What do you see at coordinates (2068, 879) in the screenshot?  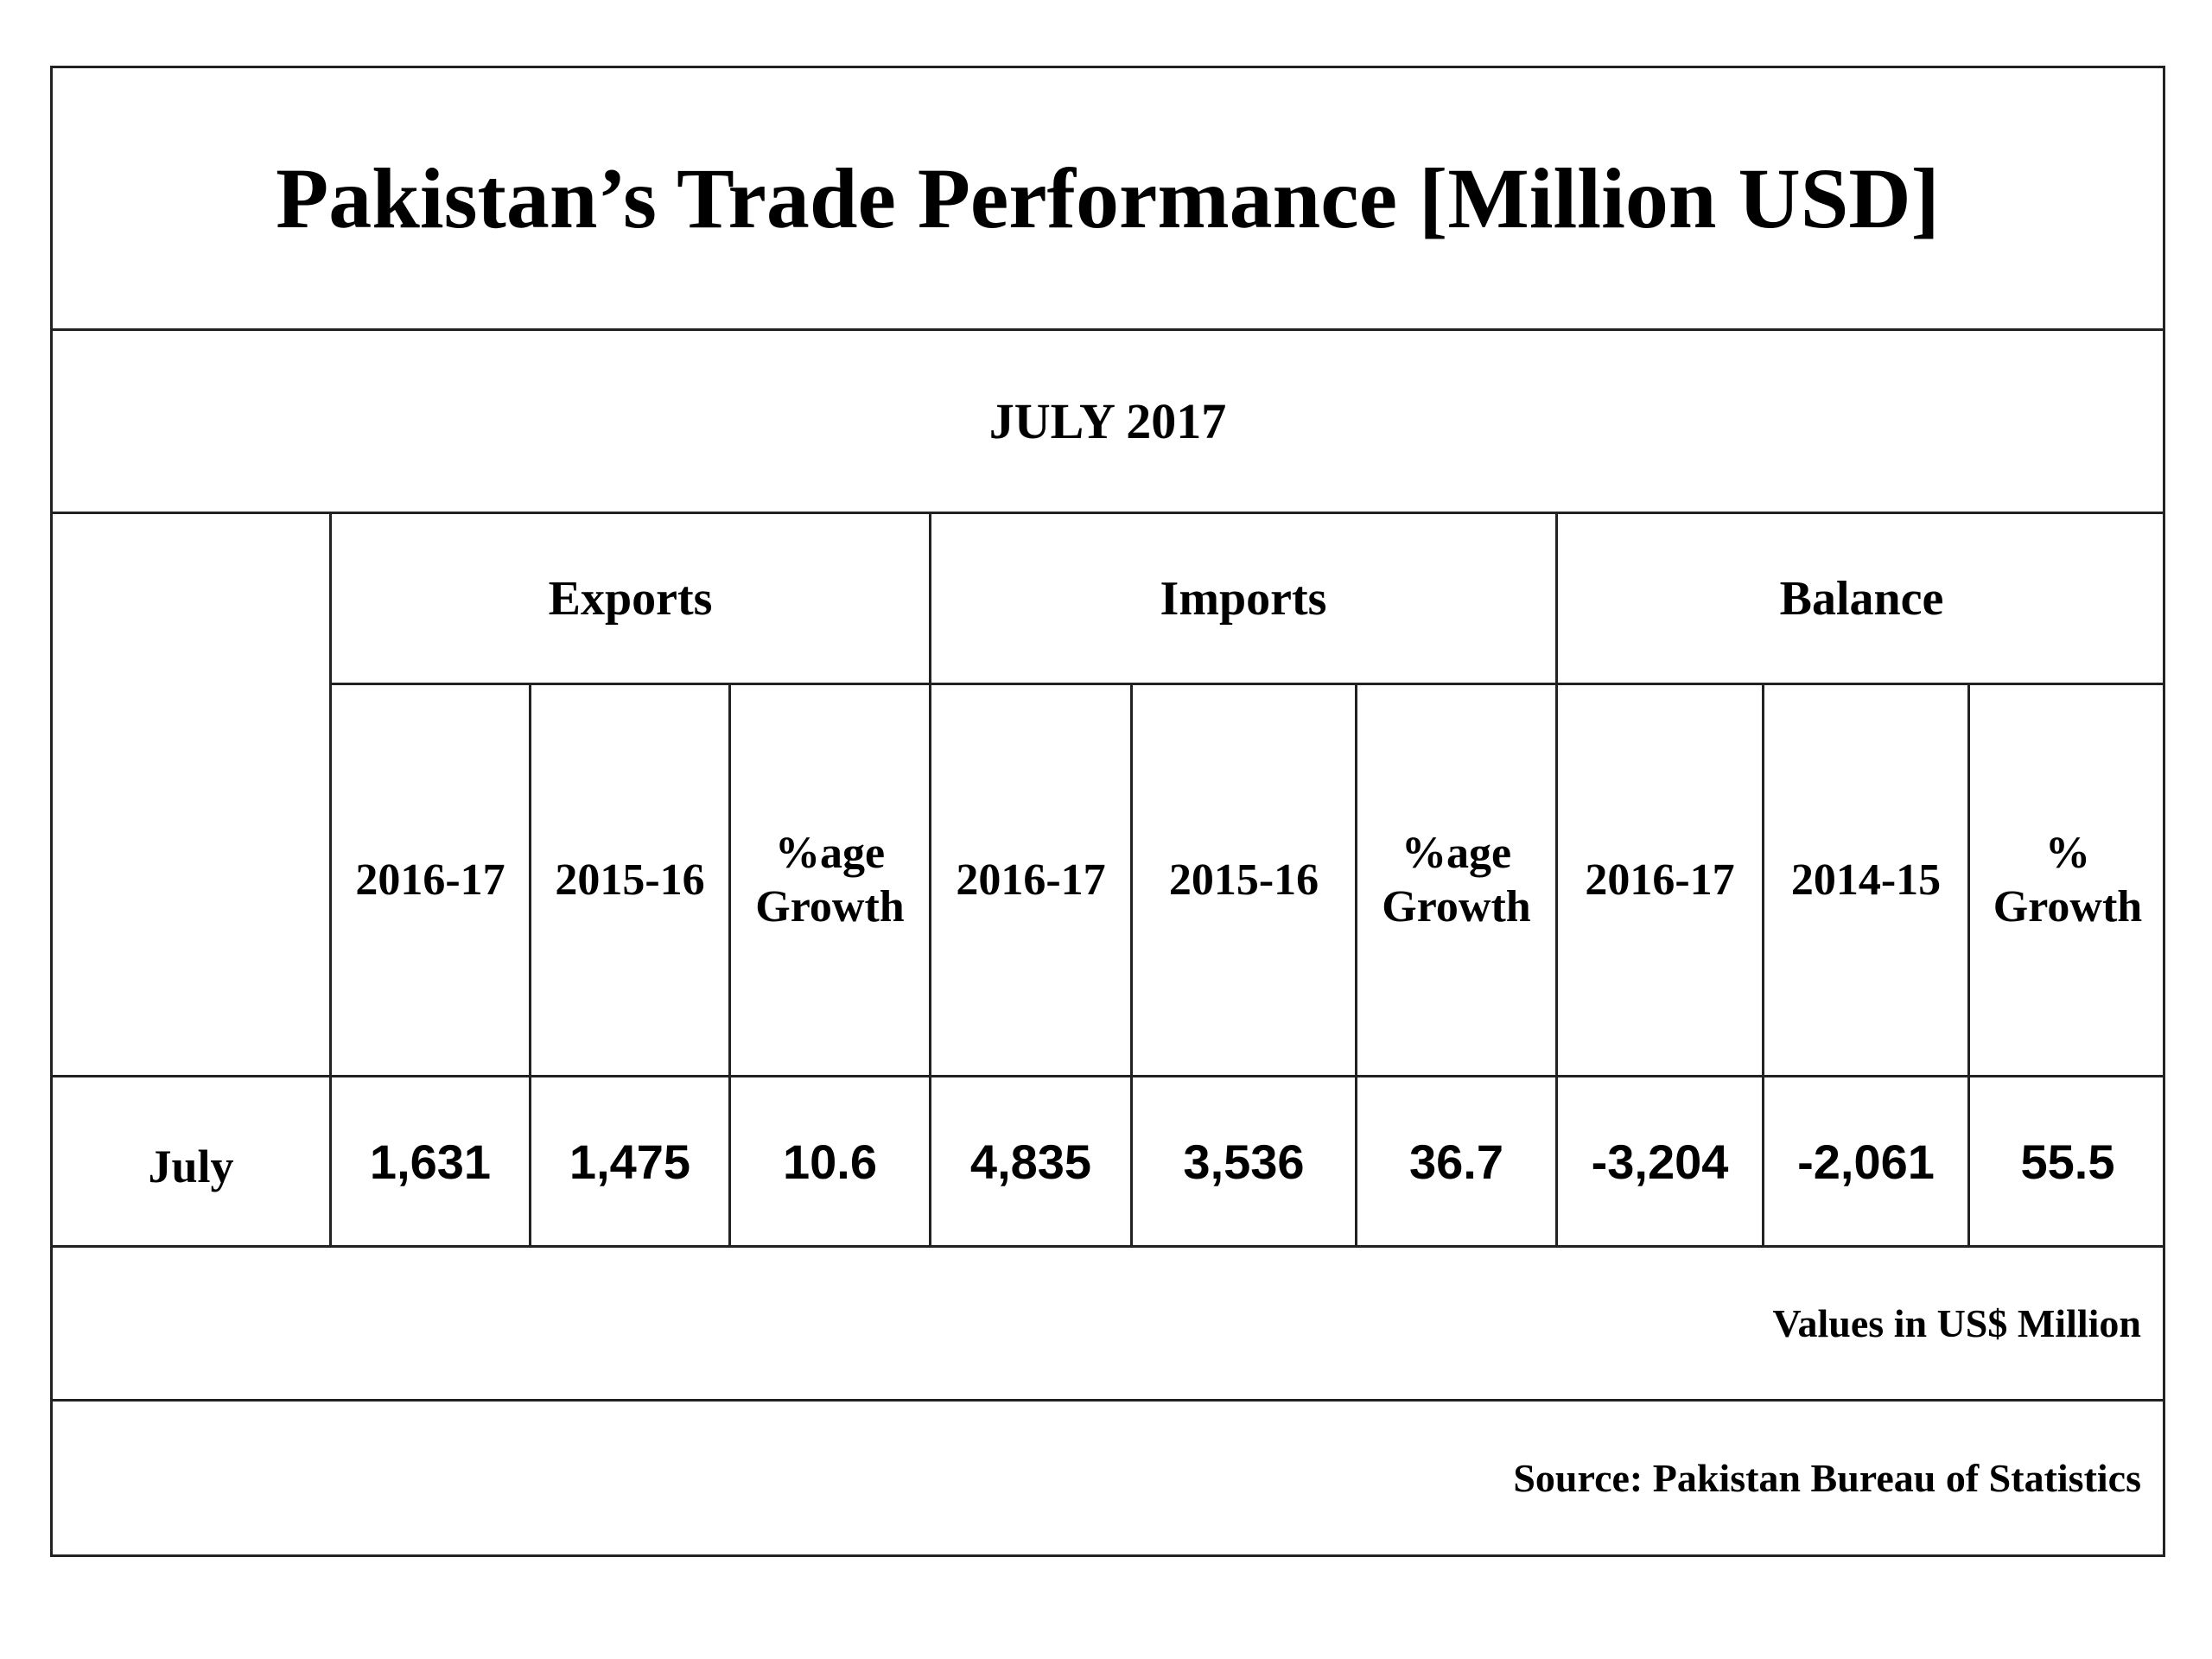 I see `column-header-balance-growth: % Growth` at bounding box center [2068, 879].